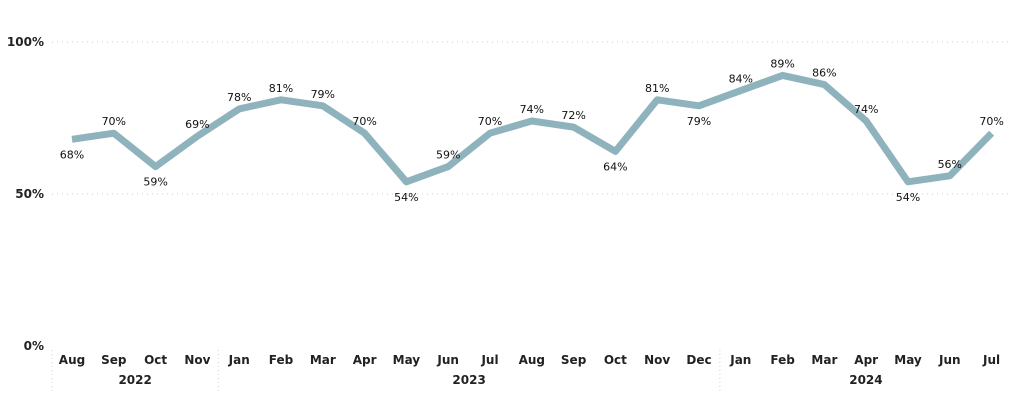 This screenshot has width=1026, height=404. Describe the element at coordinates (134, 380) in the screenshot. I see `year-tick-label: 2022` at that location.